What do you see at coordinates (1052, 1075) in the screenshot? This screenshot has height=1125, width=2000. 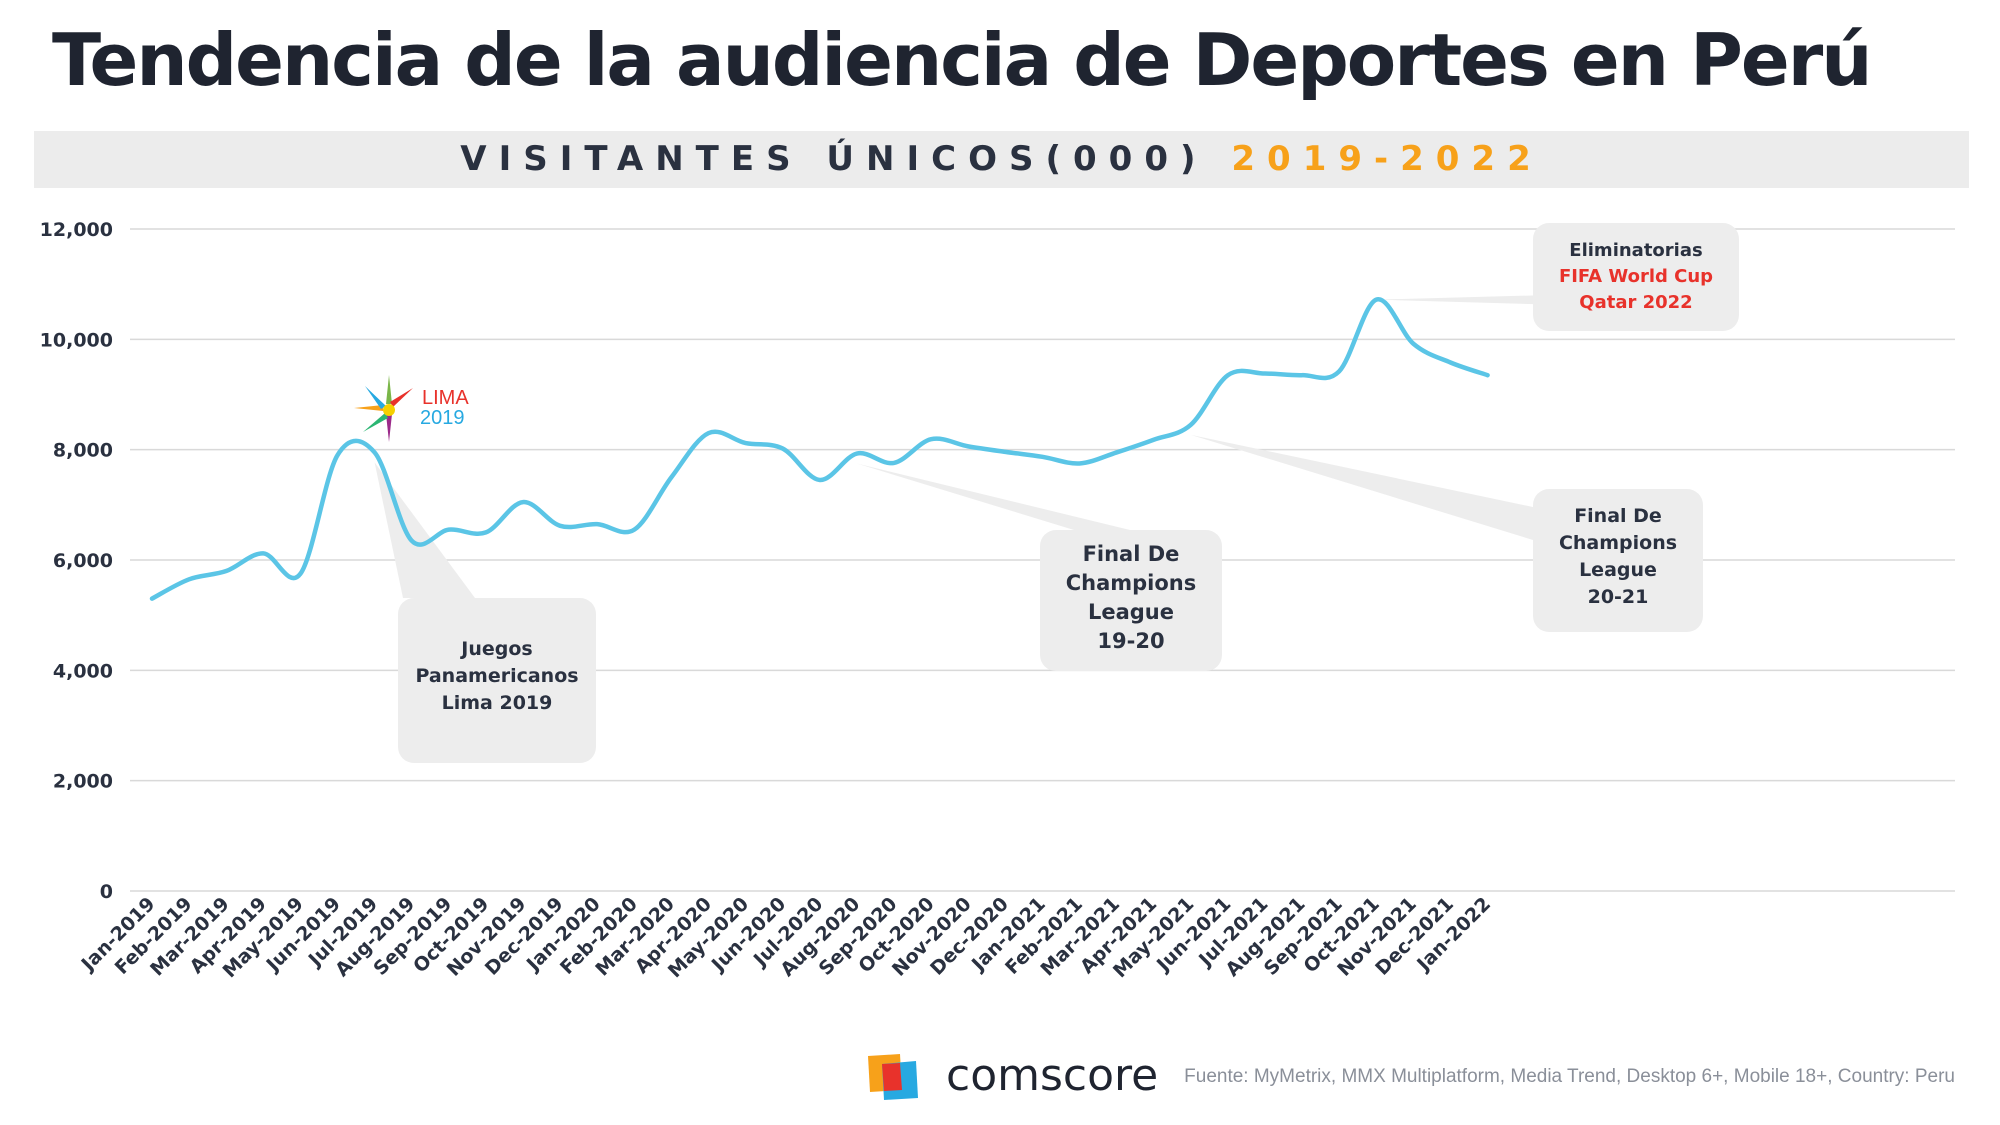 I see `comscore-wordmark: comscore` at bounding box center [1052, 1075].